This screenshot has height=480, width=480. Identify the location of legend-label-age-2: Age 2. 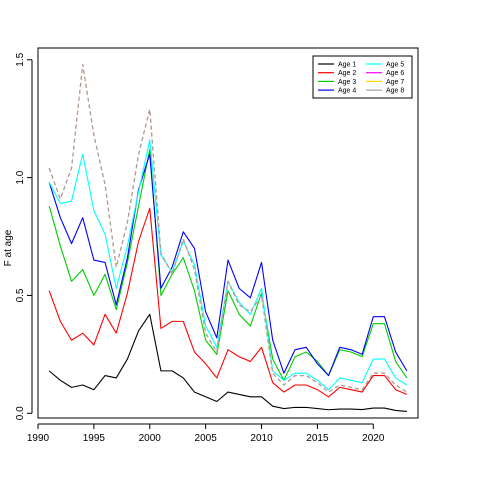
(347, 73).